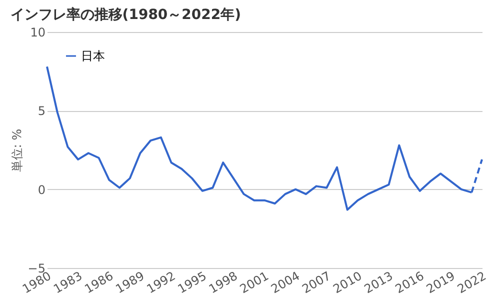  What do you see at coordinates (93, 56) in the screenshot?
I see `legend-label: 日本` at bounding box center [93, 56].